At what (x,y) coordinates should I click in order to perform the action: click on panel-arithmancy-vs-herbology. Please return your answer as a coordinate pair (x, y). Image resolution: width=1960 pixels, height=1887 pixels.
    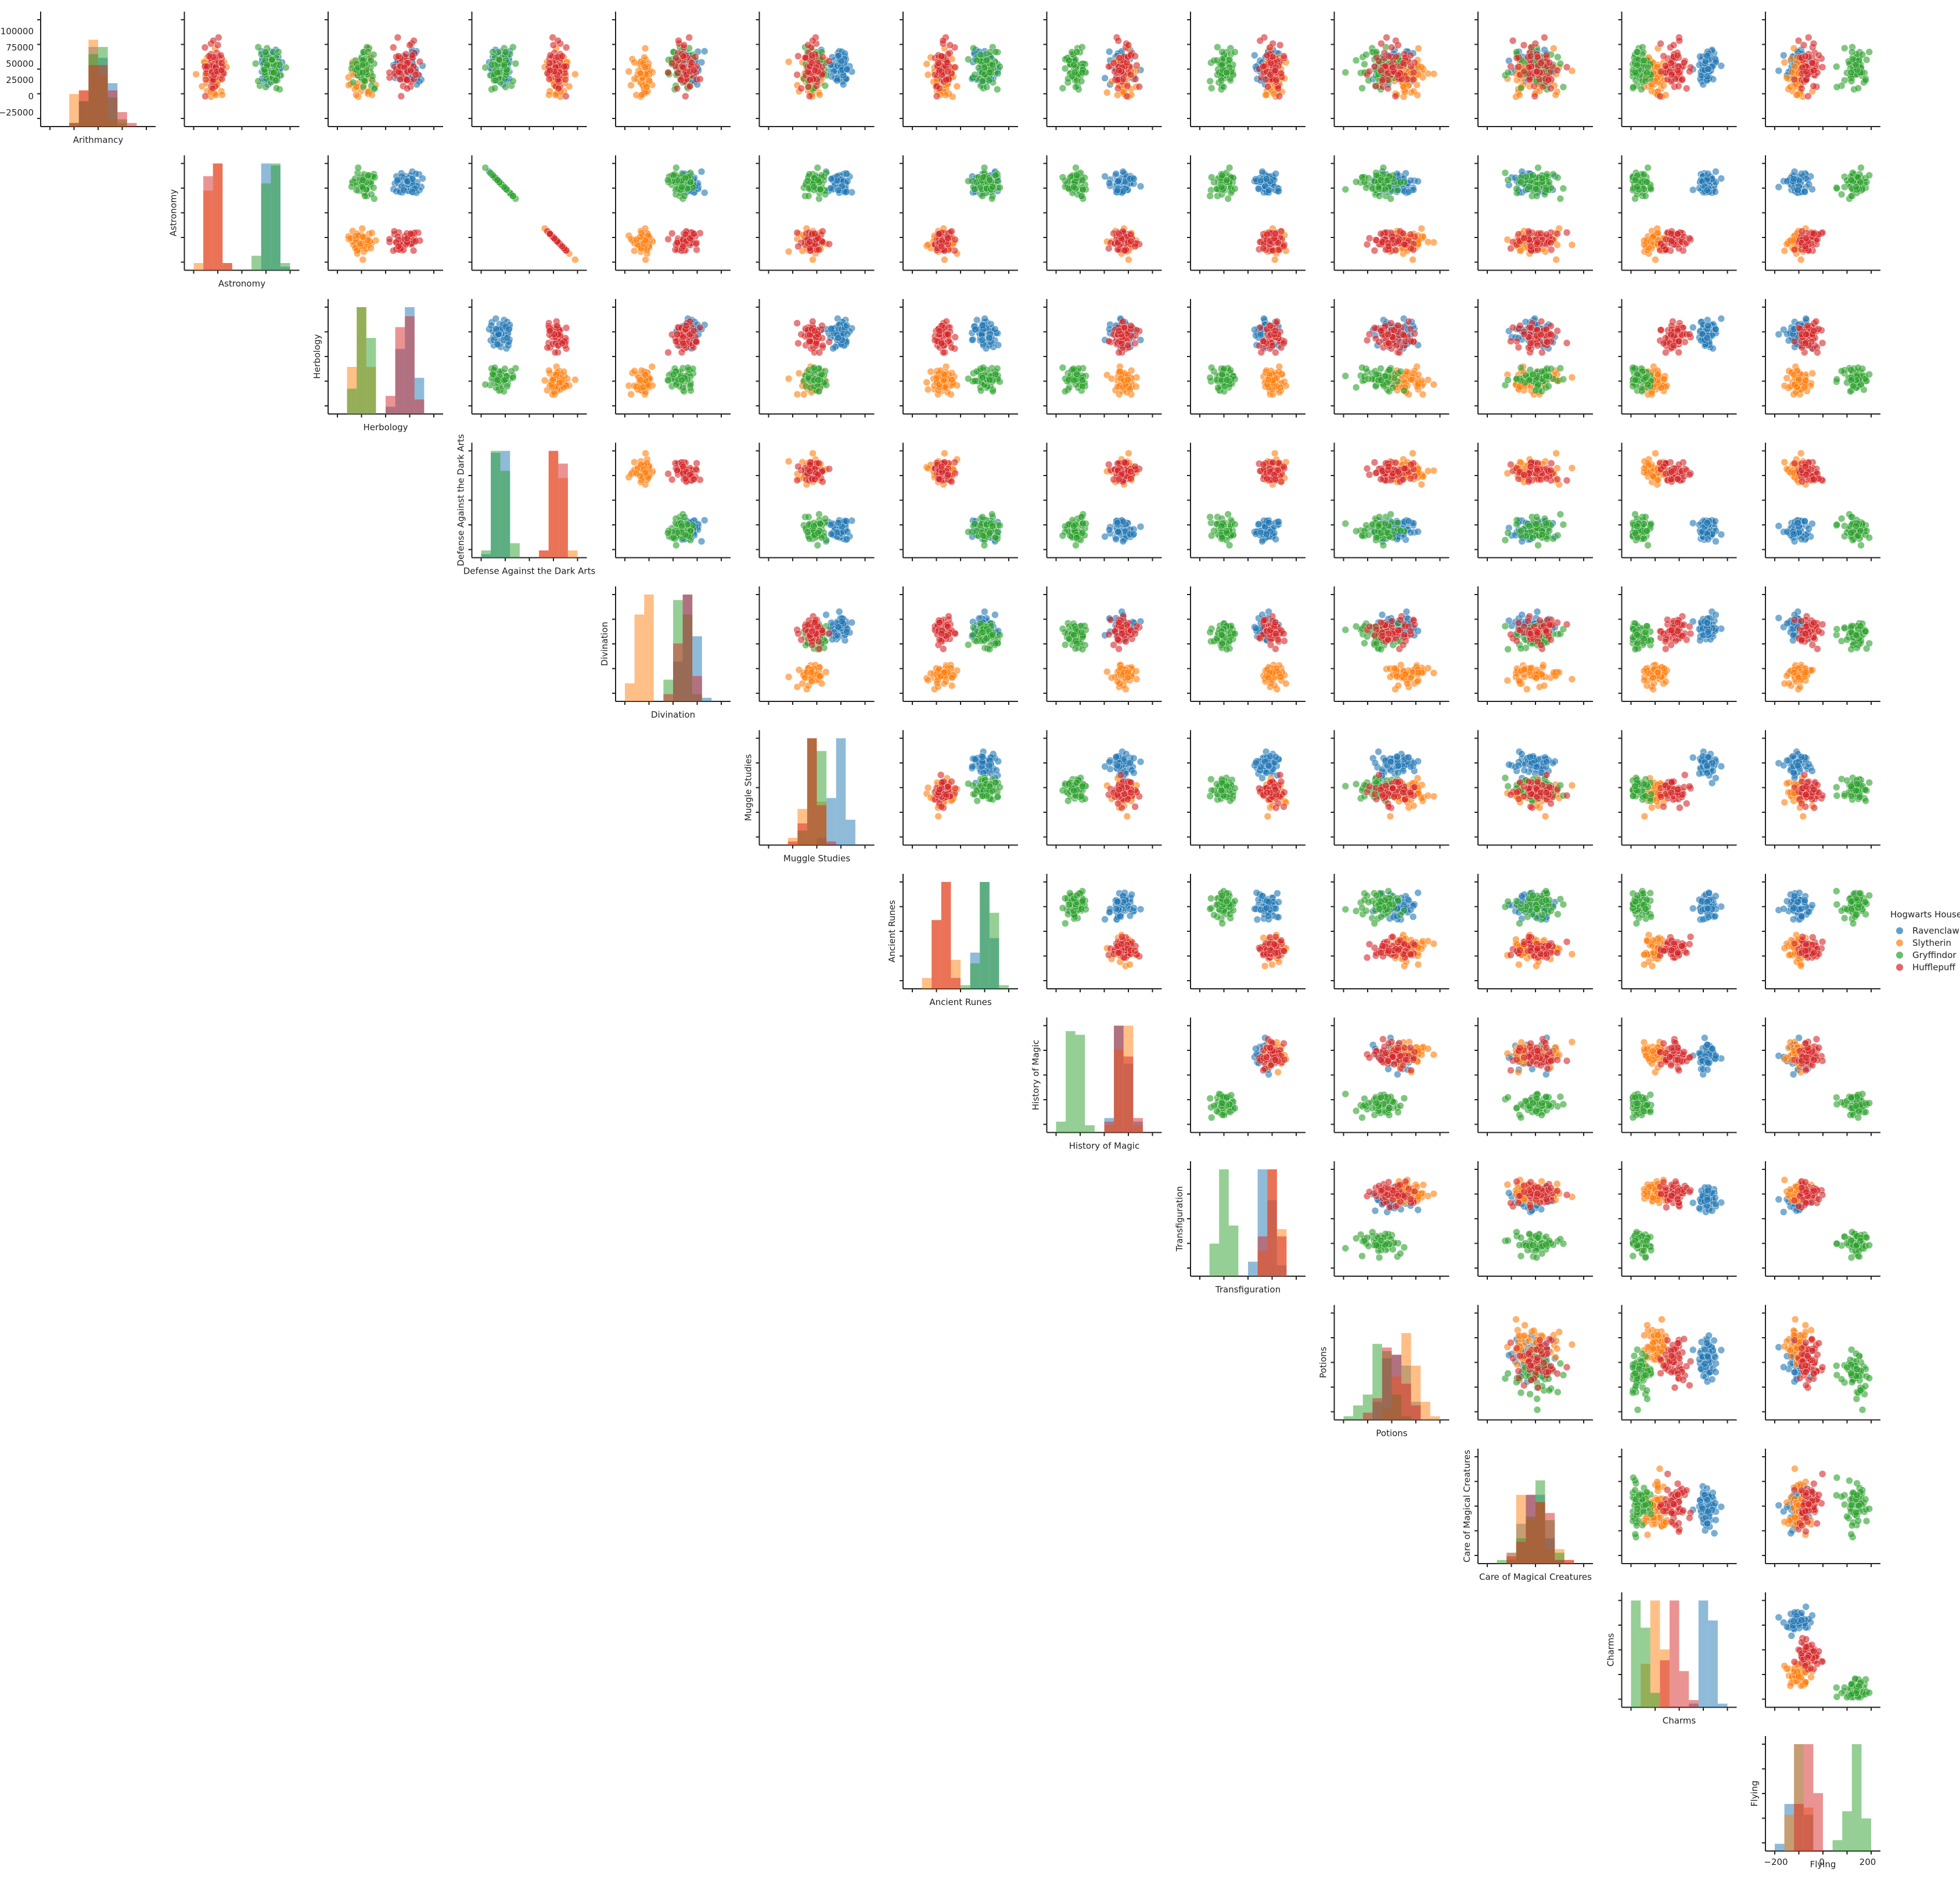
    Looking at the image, I should click on (384, 71).